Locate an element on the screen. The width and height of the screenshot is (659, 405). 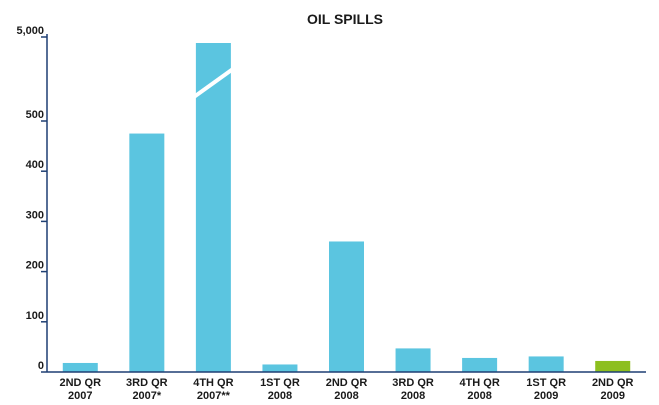
y-tick-label-3: 300 is located at coordinates (35, 215).